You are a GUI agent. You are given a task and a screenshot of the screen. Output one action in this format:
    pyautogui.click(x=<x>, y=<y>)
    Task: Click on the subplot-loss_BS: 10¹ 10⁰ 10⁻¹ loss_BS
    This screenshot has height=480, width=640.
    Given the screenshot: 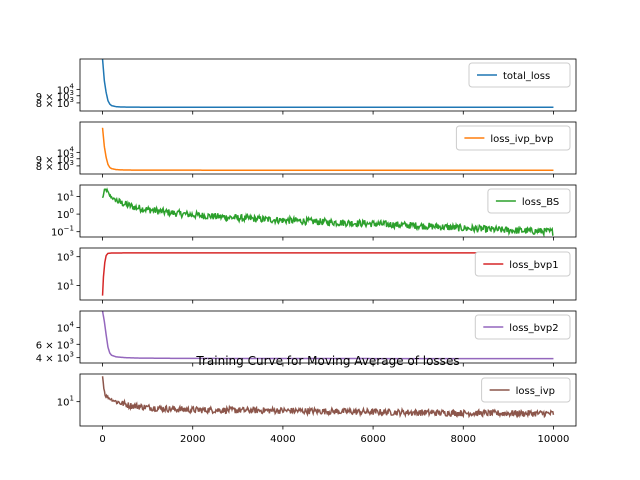 What is the action you would take?
    pyautogui.click(x=314, y=212)
    